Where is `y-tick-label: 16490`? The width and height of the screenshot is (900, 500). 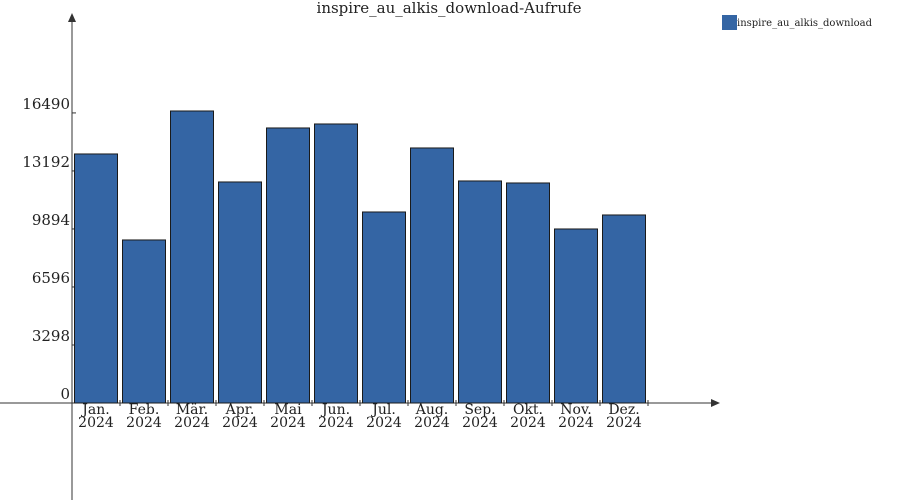 y-tick-label: 16490 is located at coordinates (46, 104).